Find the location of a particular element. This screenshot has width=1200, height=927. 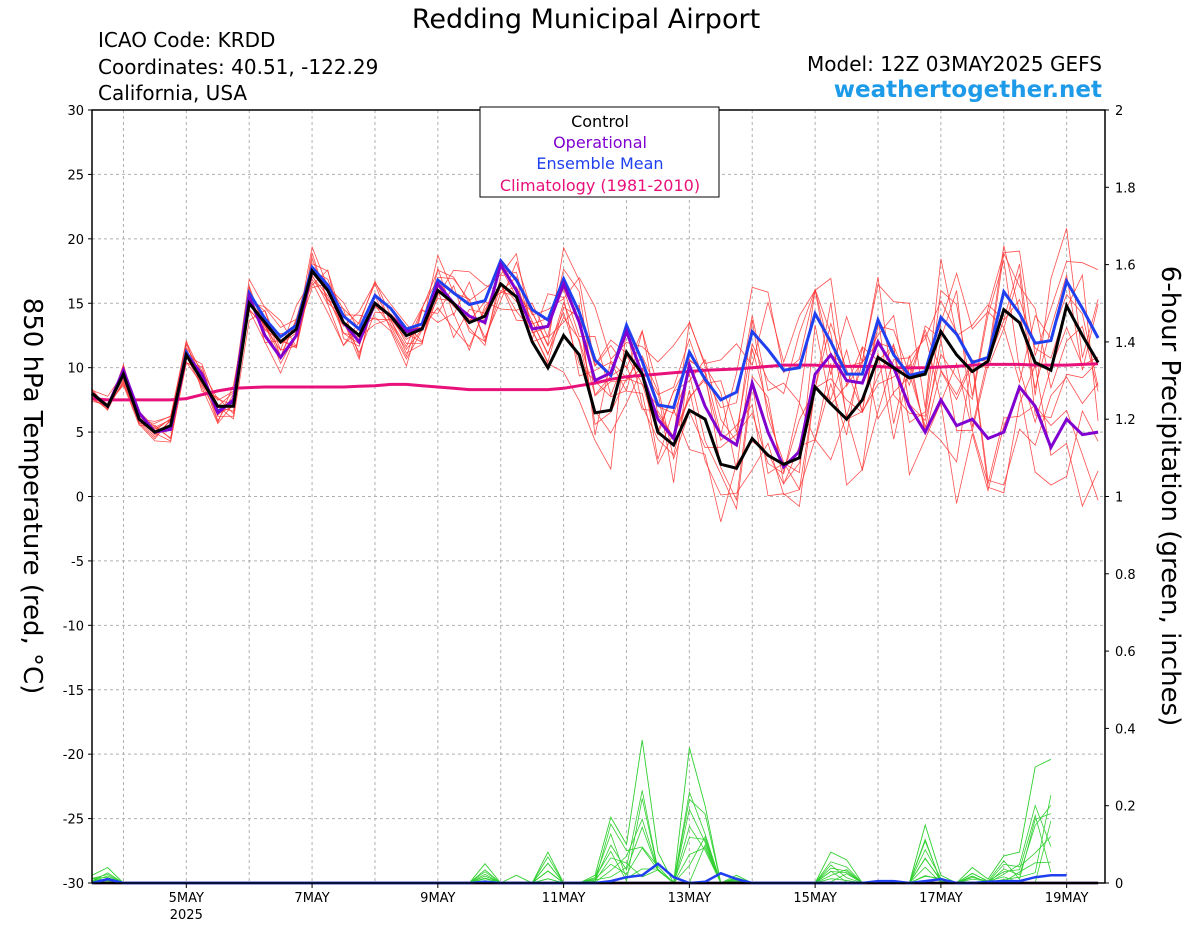

legend-operational: Operational is located at coordinates (600, 142).